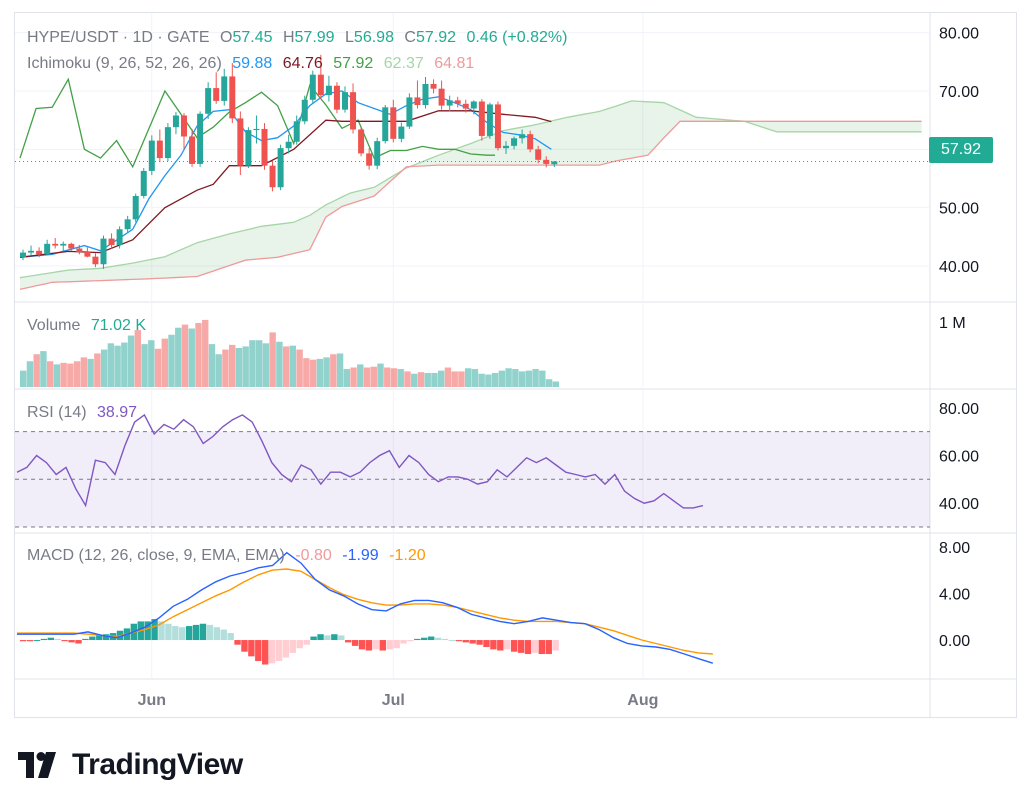 This screenshot has height=808, width=1031. What do you see at coordinates (314, 37) in the screenshot?
I see `high-value: 57.99` at bounding box center [314, 37].